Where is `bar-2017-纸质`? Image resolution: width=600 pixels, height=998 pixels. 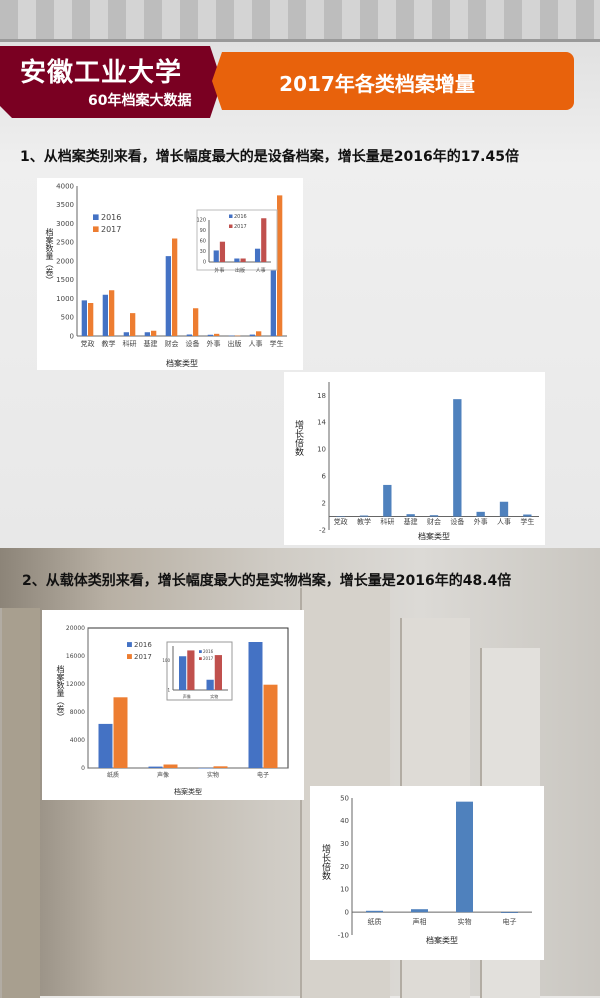
bar-2017-纸质 is located at coordinates (120, 732).